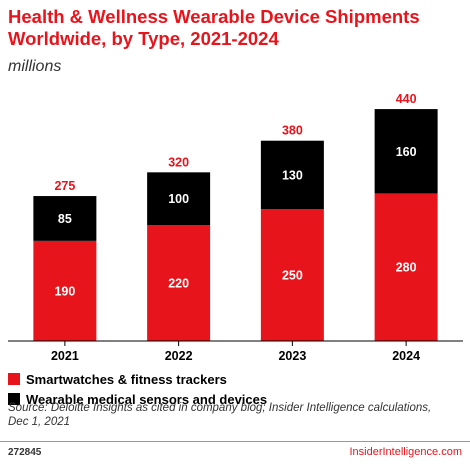  Describe the element at coordinates (406, 356) in the screenshot. I see `x-tick-label-2024: 2024` at that location.